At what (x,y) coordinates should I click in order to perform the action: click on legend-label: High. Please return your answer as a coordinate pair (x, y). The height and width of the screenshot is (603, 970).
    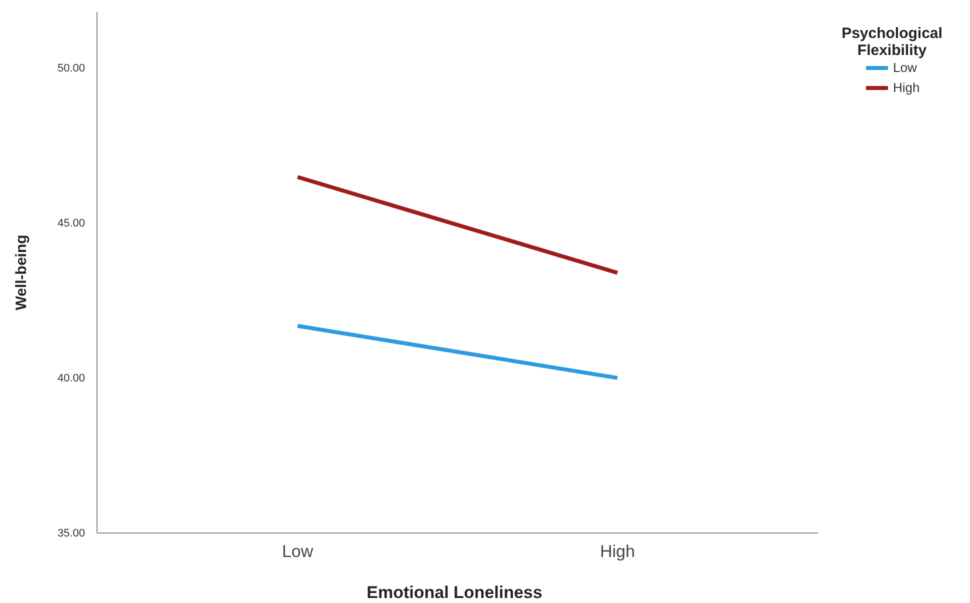
    Looking at the image, I should click on (906, 87).